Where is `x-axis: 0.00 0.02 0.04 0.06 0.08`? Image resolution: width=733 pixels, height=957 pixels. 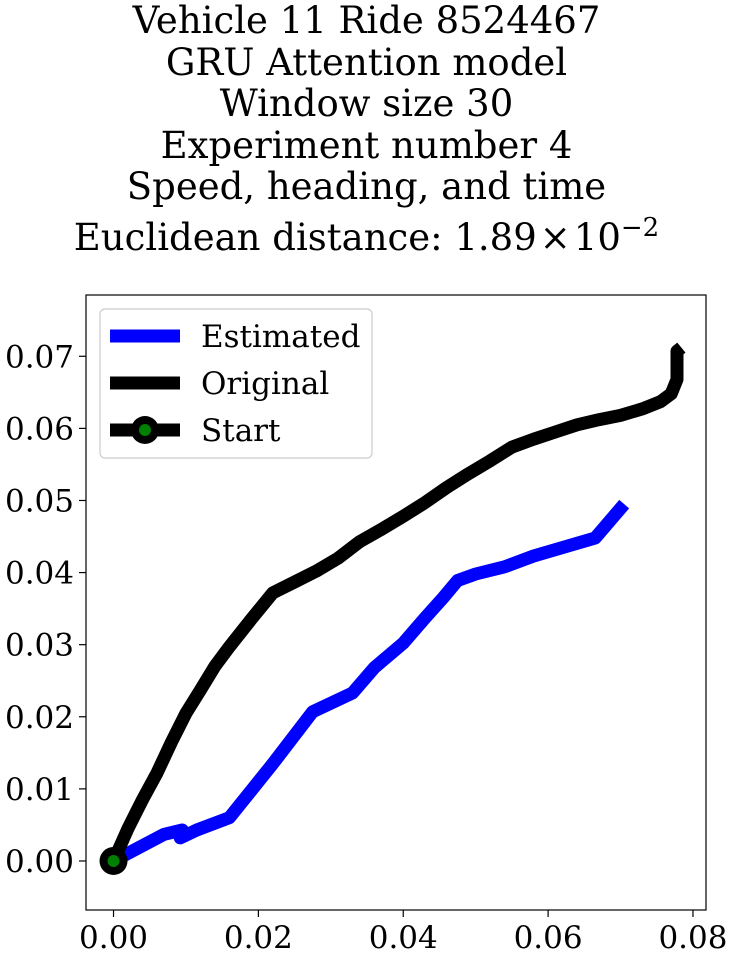 x-axis: 0.00 0.02 0.04 0.06 0.08 is located at coordinates (403, 933).